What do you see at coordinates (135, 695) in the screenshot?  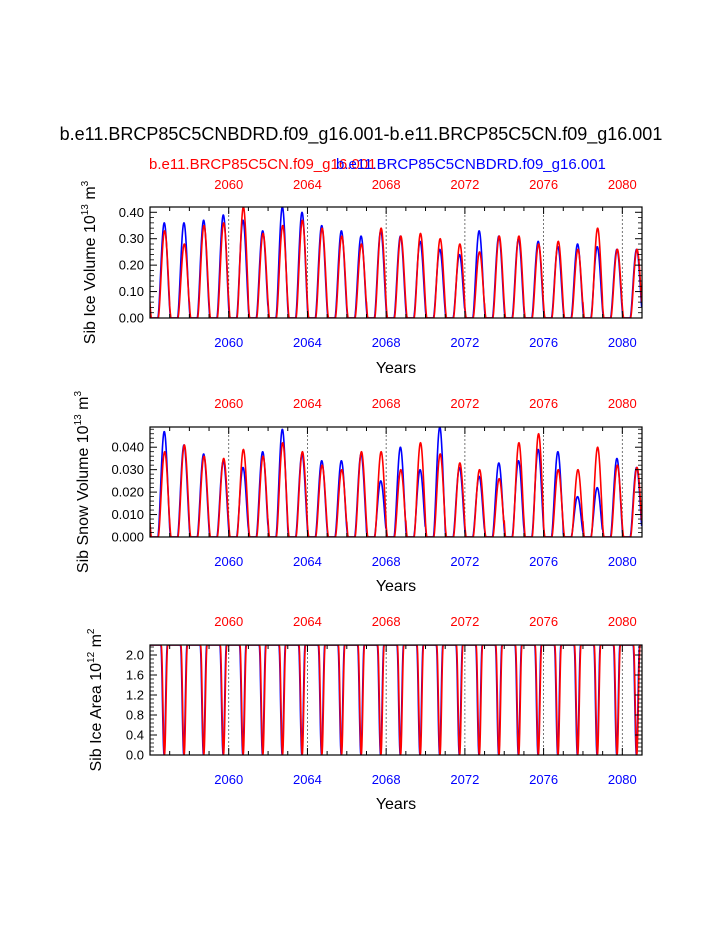 I see `ytick-label: 1.2` at bounding box center [135, 695].